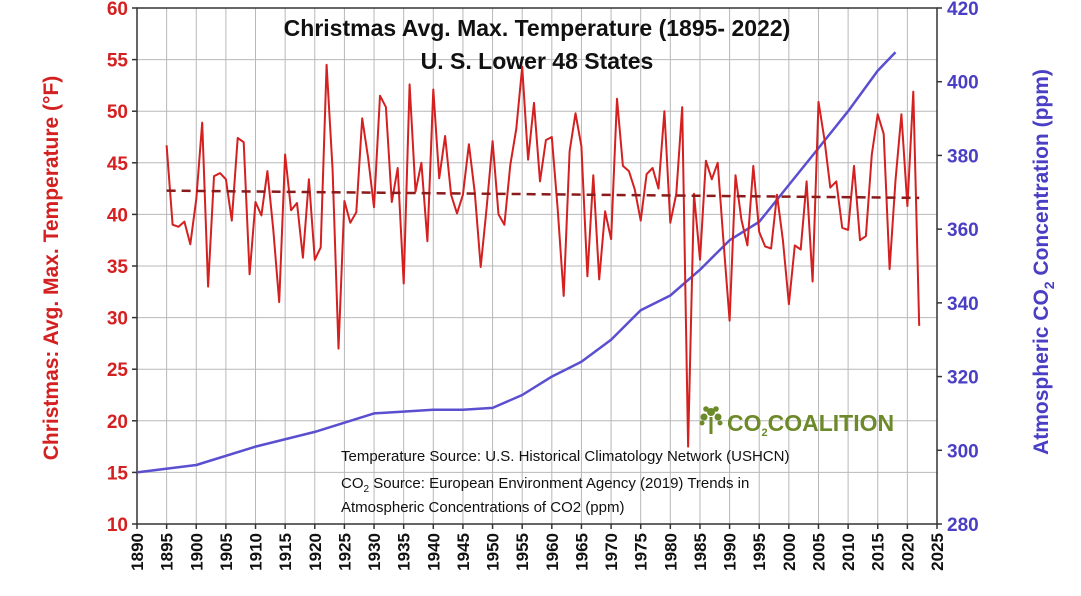  Describe the element at coordinates (344, 552) in the screenshot. I see `x-tick-label: 1925` at that location.